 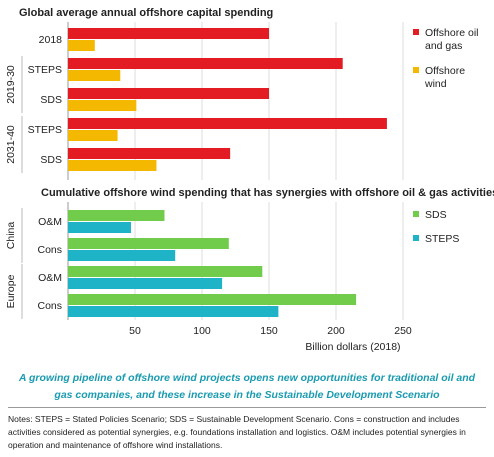 What do you see at coordinates (202, 331) in the screenshot?
I see `x-tick-label: 100` at bounding box center [202, 331].